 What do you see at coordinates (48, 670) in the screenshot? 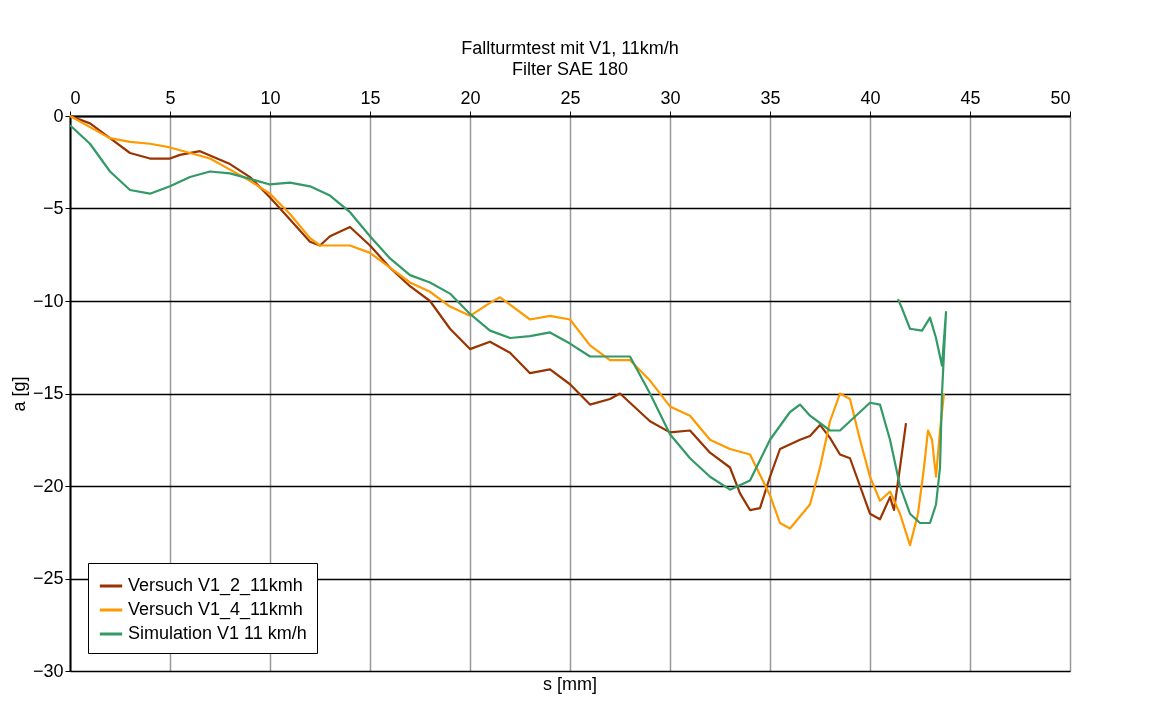
I see `y-tick-label: −30` at bounding box center [48, 670].